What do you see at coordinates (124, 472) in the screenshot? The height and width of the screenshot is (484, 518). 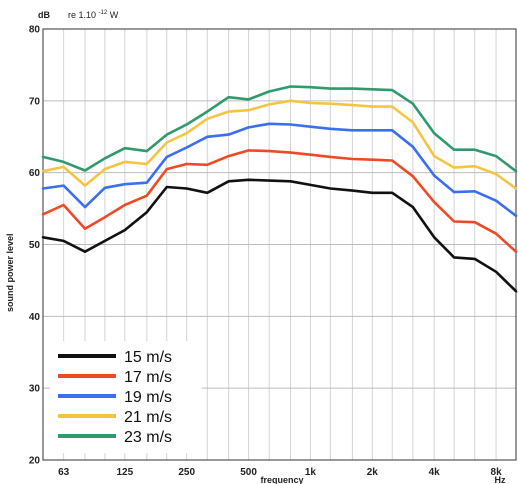 I see `x-tick-label-1: 125` at bounding box center [124, 472].